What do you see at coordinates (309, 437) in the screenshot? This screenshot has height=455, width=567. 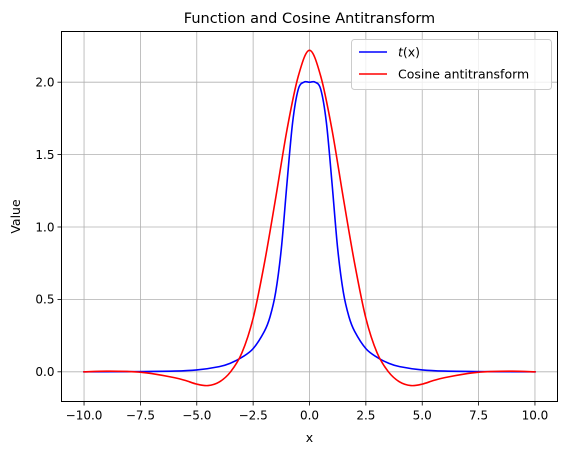 I see `x-axis-label: x` at bounding box center [309, 437].